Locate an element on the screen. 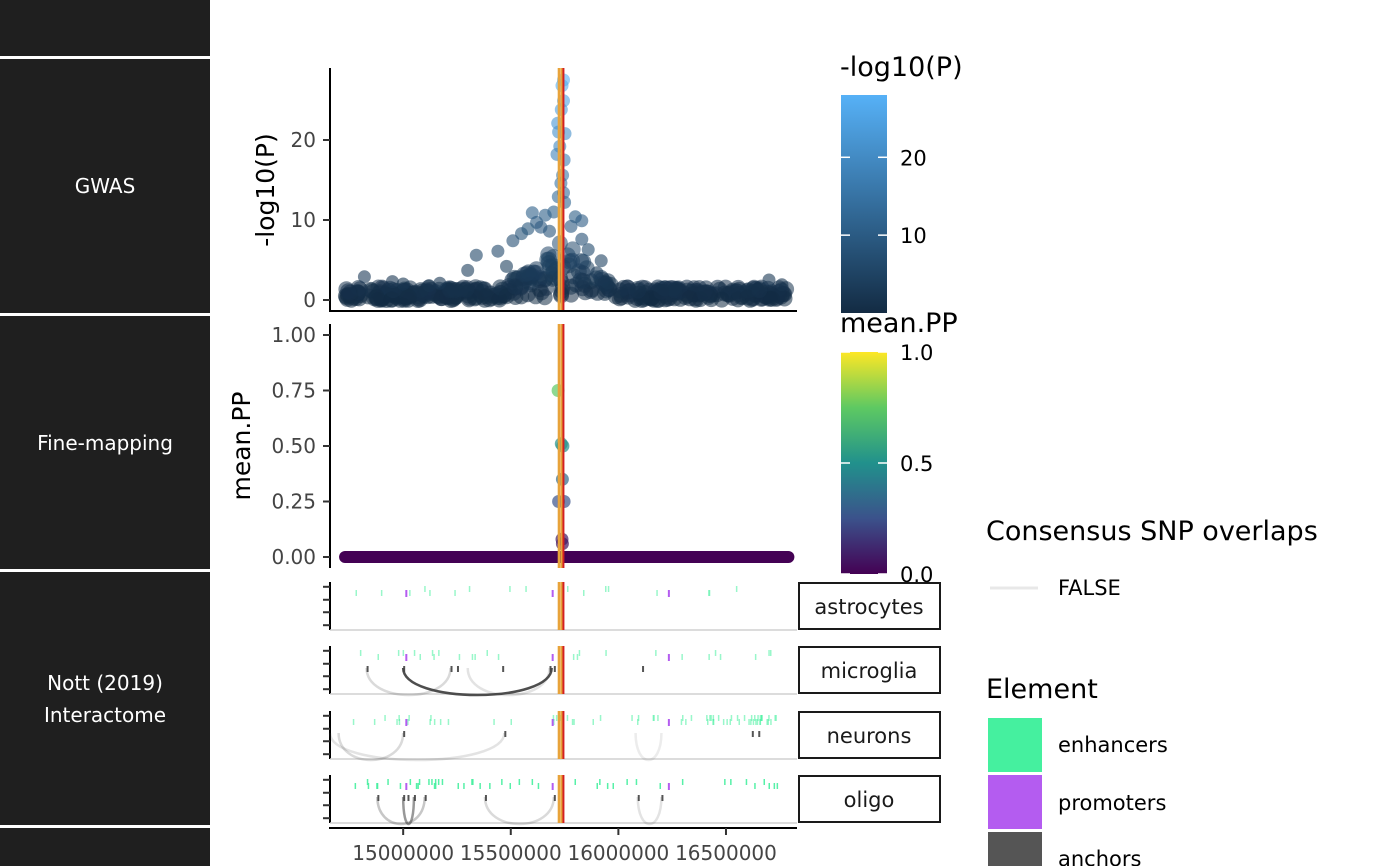 This screenshot has width=1400, height=866. finemapping-y-ticks: 0.00 0.25 0.50 0.75 1.00 is located at coordinates (300, 446).